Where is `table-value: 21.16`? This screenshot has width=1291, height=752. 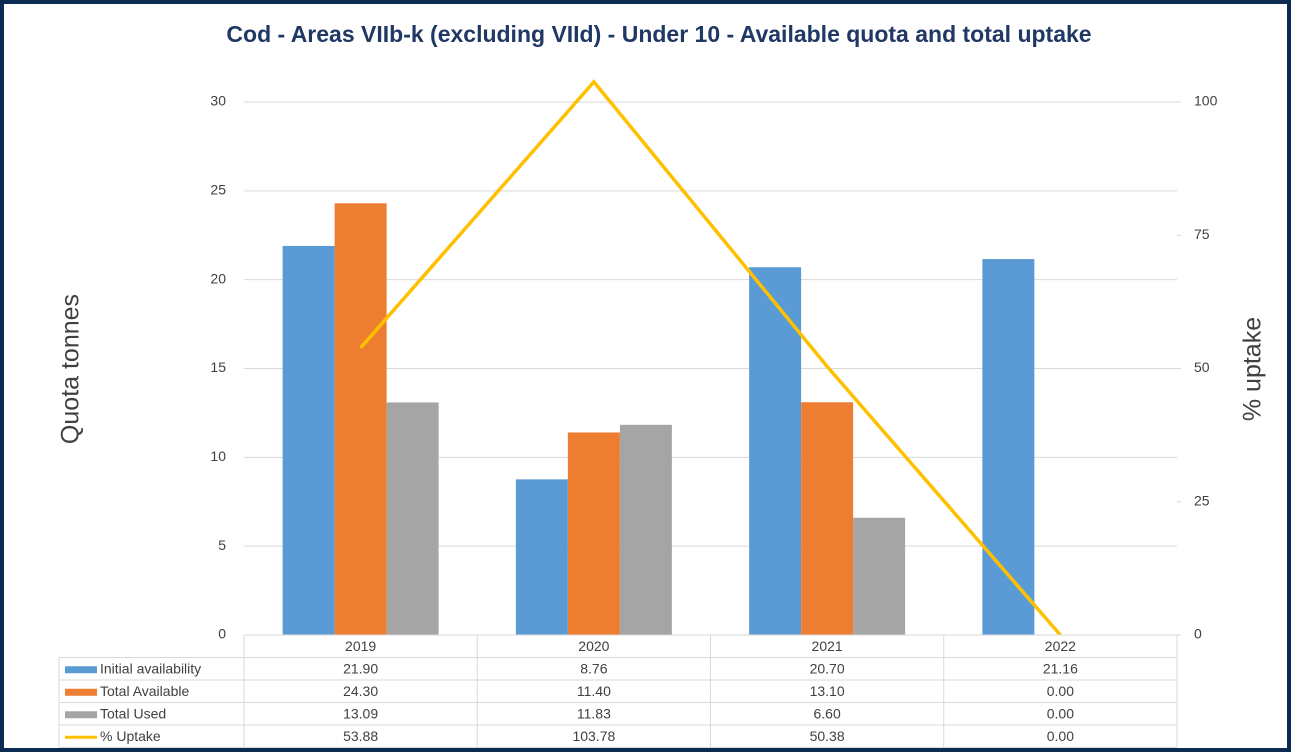
table-value: 21.16 is located at coordinates (1060, 668).